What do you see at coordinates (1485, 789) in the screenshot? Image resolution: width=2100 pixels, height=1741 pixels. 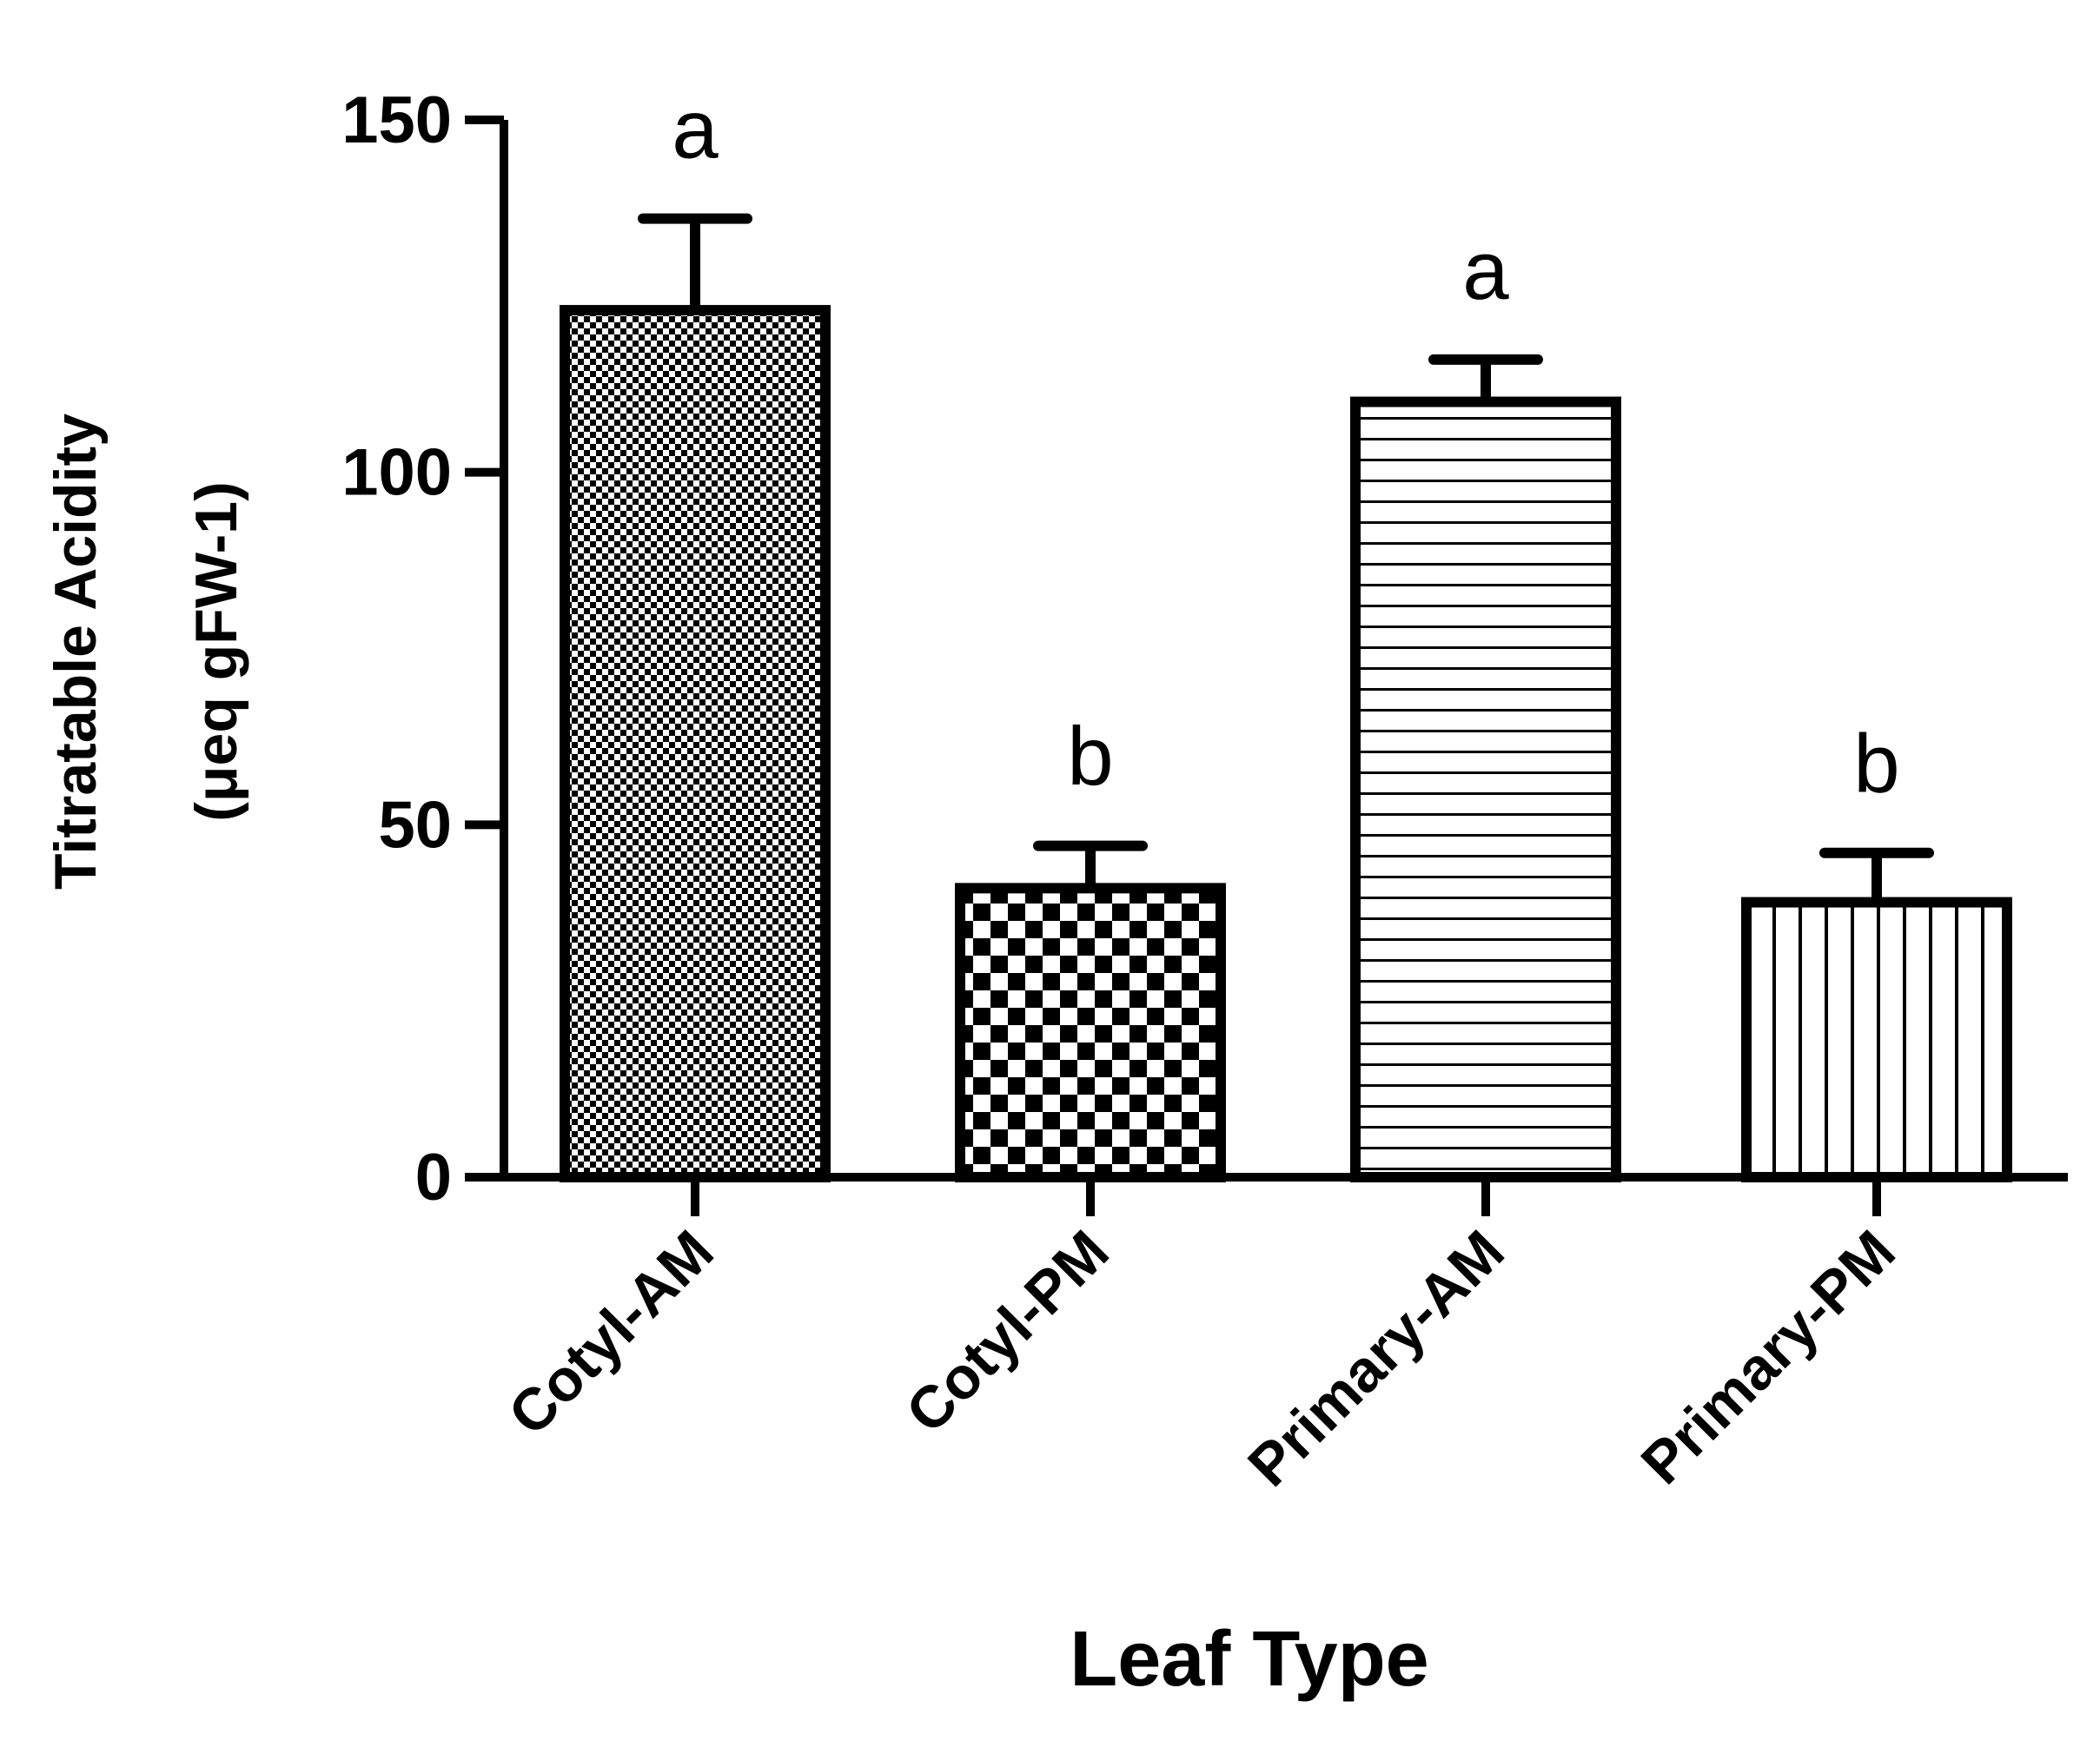 I see `bar-primary-am` at bounding box center [1485, 789].